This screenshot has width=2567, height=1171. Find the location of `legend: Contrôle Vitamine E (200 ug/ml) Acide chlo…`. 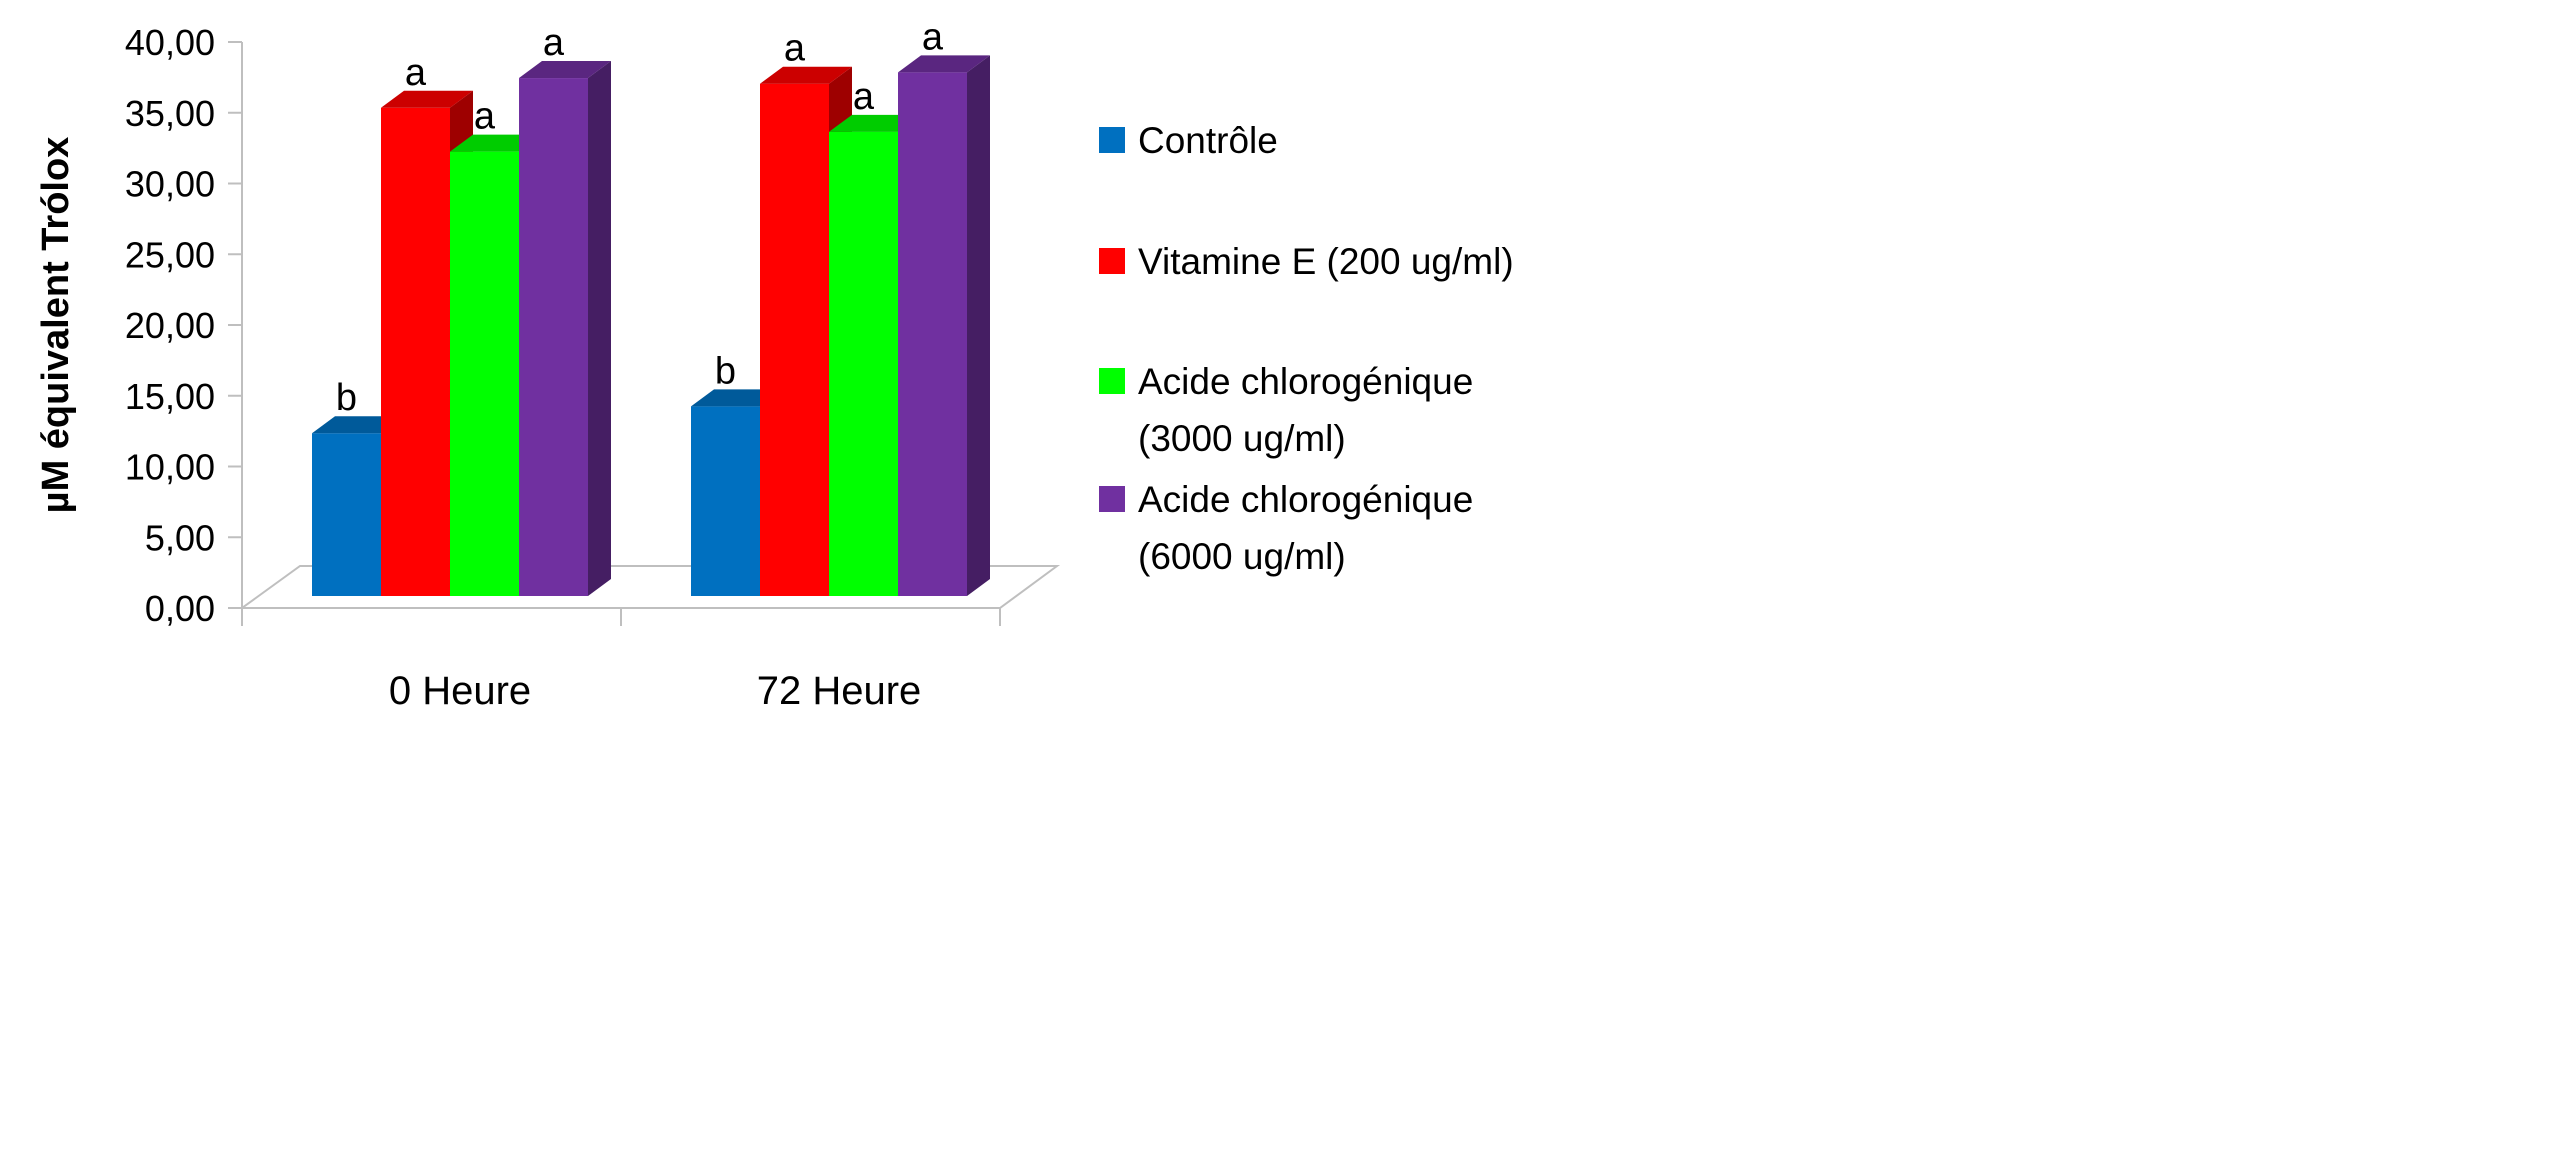

legend: Contrôle Vitamine E (200 ug/ml) Acide chlo… is located at coordinates (1306, 348).